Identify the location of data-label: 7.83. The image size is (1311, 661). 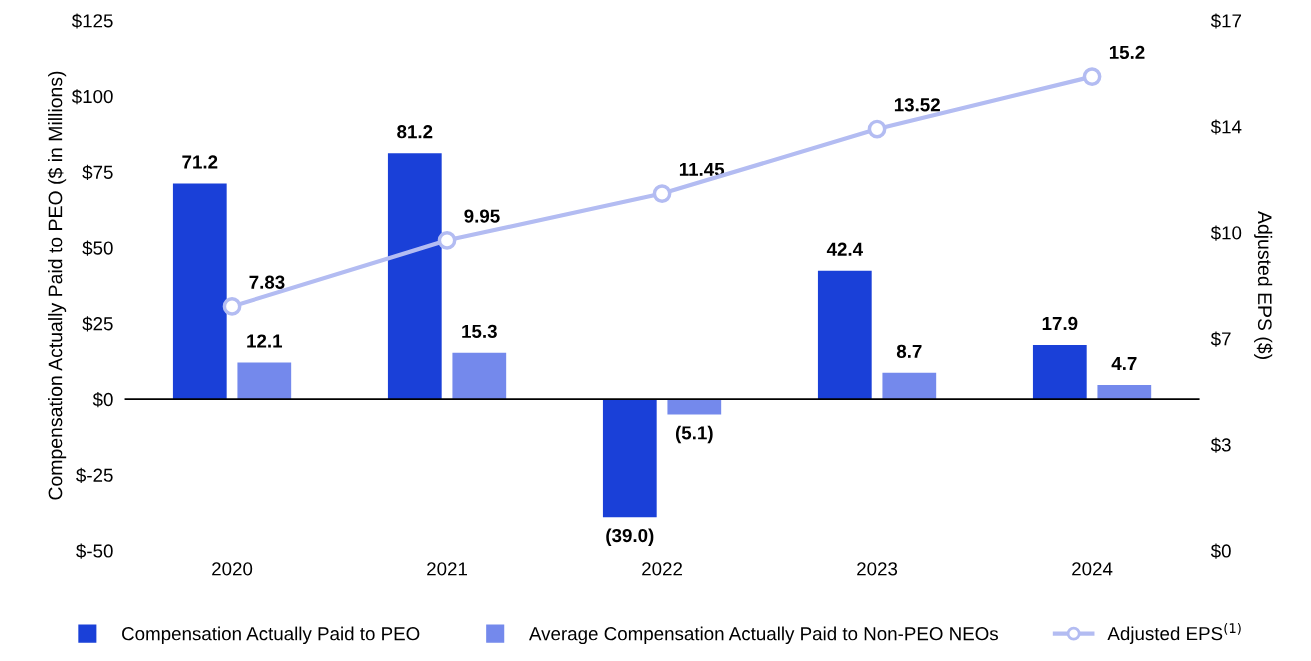
(267, 282).